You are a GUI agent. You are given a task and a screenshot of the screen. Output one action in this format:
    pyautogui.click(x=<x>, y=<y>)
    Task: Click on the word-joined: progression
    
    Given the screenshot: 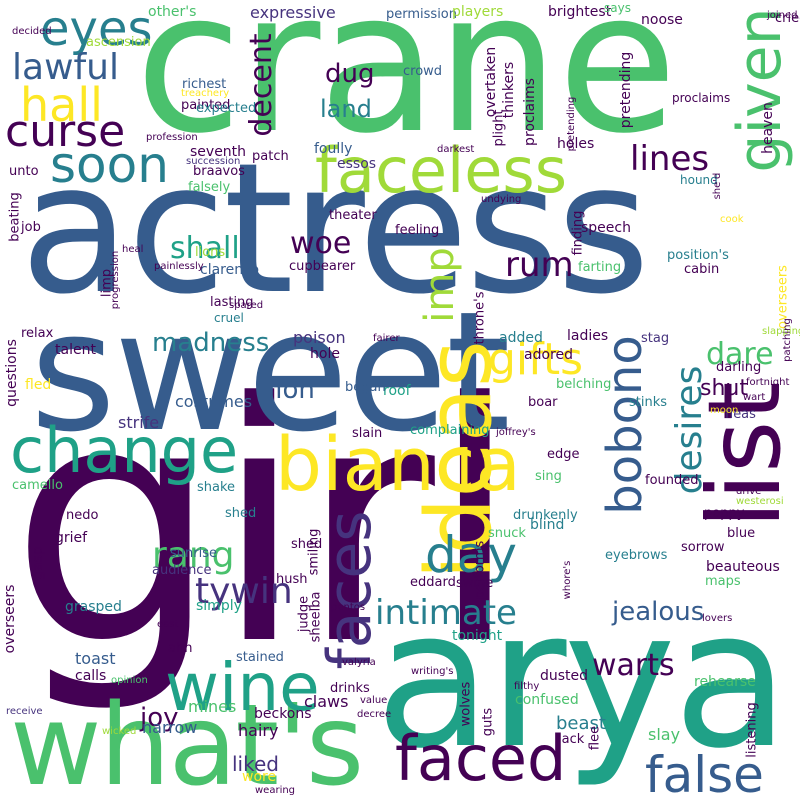 What is the action you would take?
    pyautogui.click(x=115, y=280)
    